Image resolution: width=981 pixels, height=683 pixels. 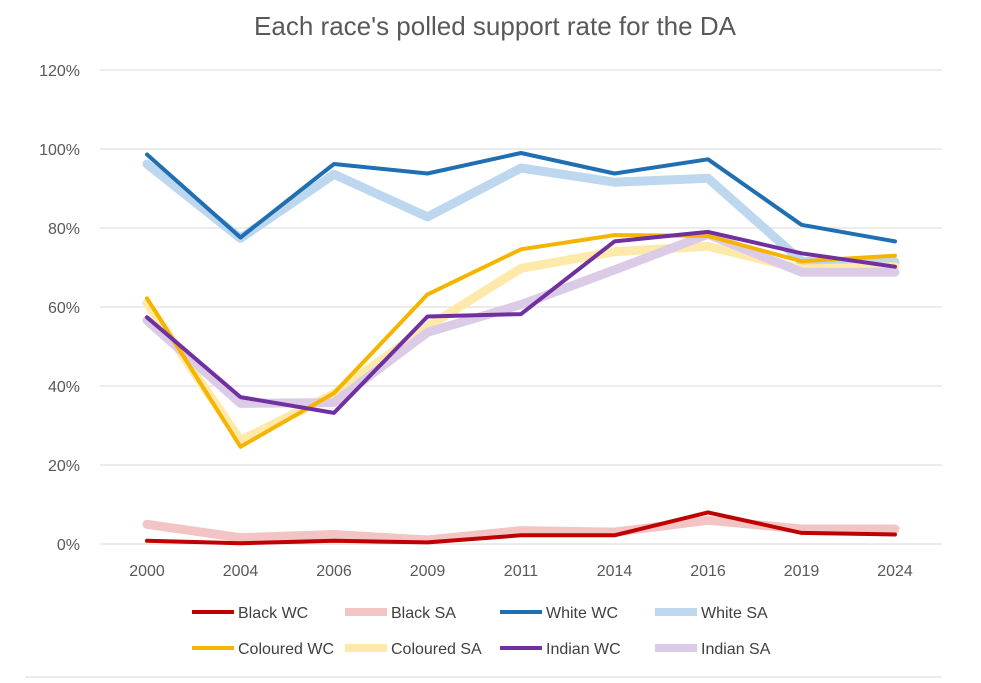 What do you see at coordinates (734, 613) in the screenshot?
I see `legend-label-white-sa: White SA` at bounding box center [734, 613].